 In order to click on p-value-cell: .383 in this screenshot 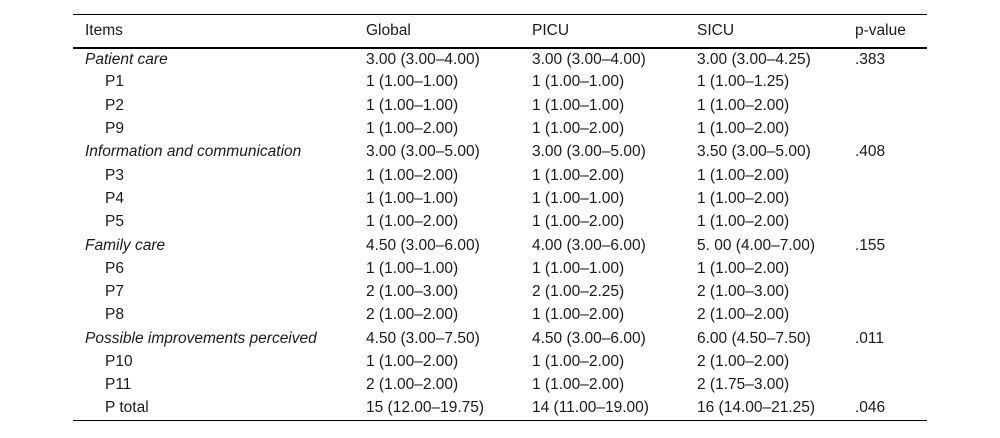, I will do `click(870, 59)`.